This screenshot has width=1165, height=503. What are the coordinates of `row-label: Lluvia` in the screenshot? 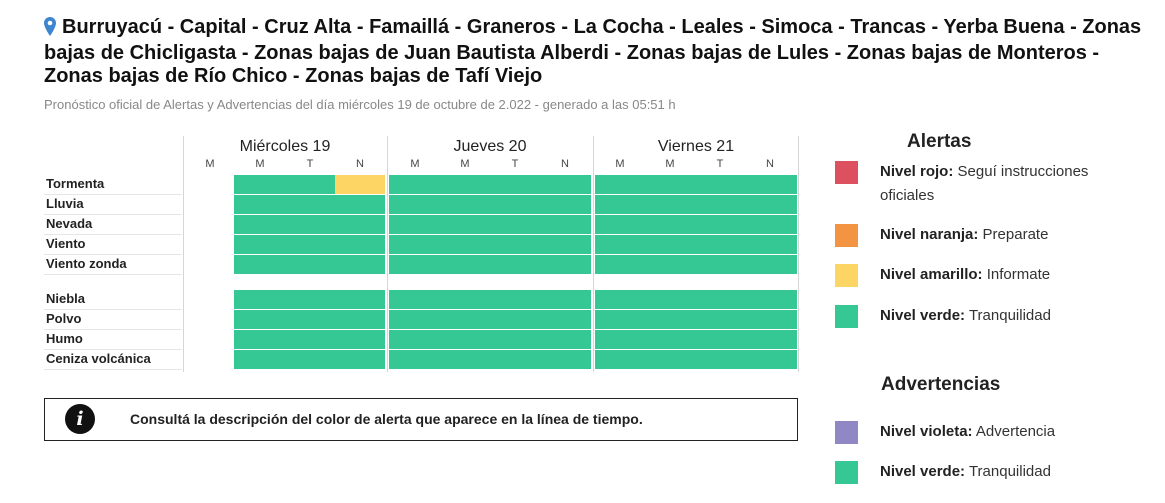 It's located at (65, 203).